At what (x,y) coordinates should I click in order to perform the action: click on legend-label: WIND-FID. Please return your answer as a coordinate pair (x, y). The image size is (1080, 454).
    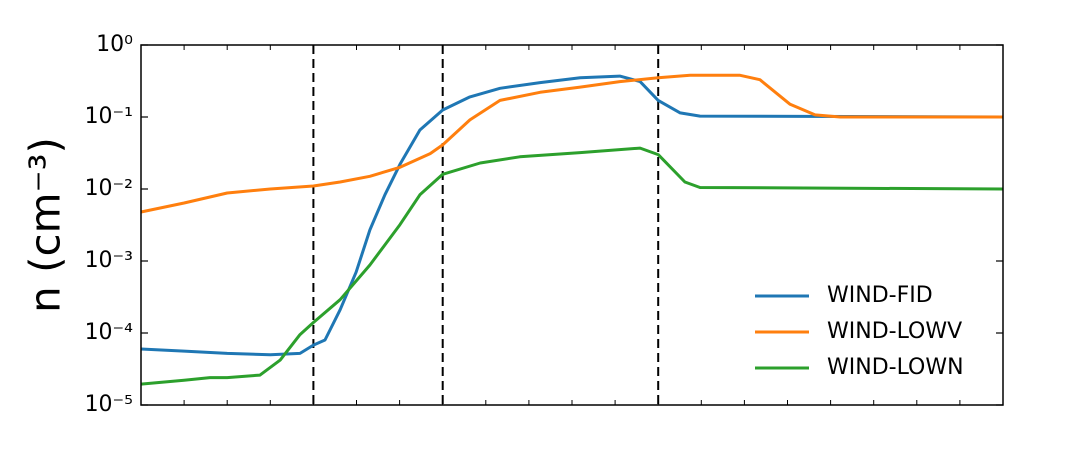
    Looking at the image, I should click on (880, 295).